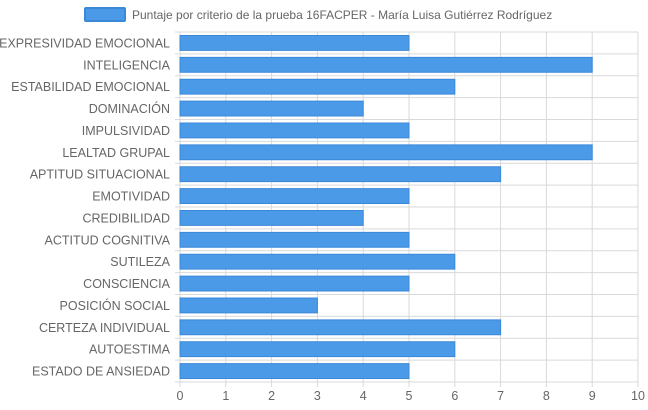  Describe the element at coordinates (546, 396) in the screenshot. I see `x-tick-label: 8` at that location.